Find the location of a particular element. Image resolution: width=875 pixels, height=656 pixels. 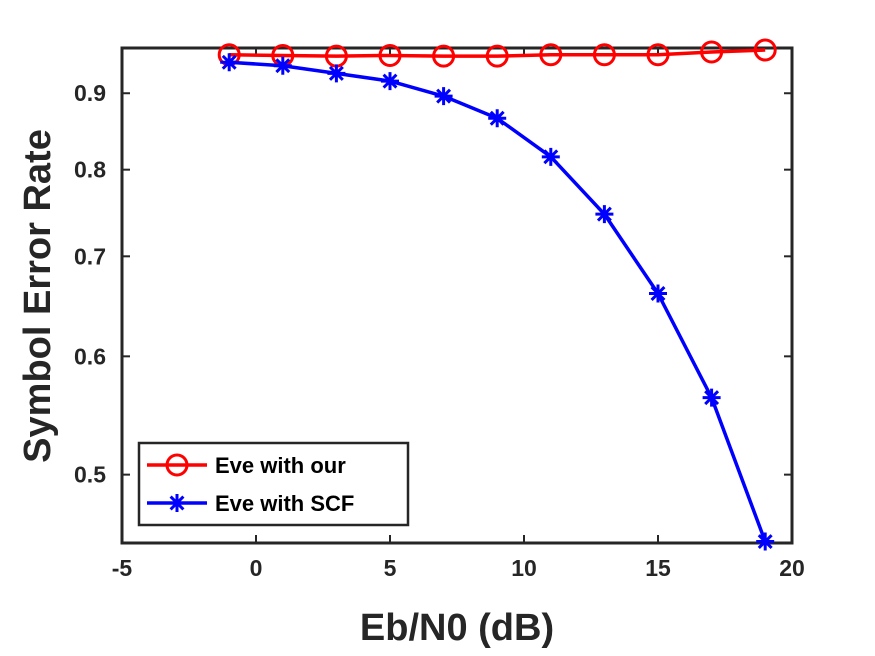

legend-label-2: Eve with SCF is located at coordinates (284, 503).